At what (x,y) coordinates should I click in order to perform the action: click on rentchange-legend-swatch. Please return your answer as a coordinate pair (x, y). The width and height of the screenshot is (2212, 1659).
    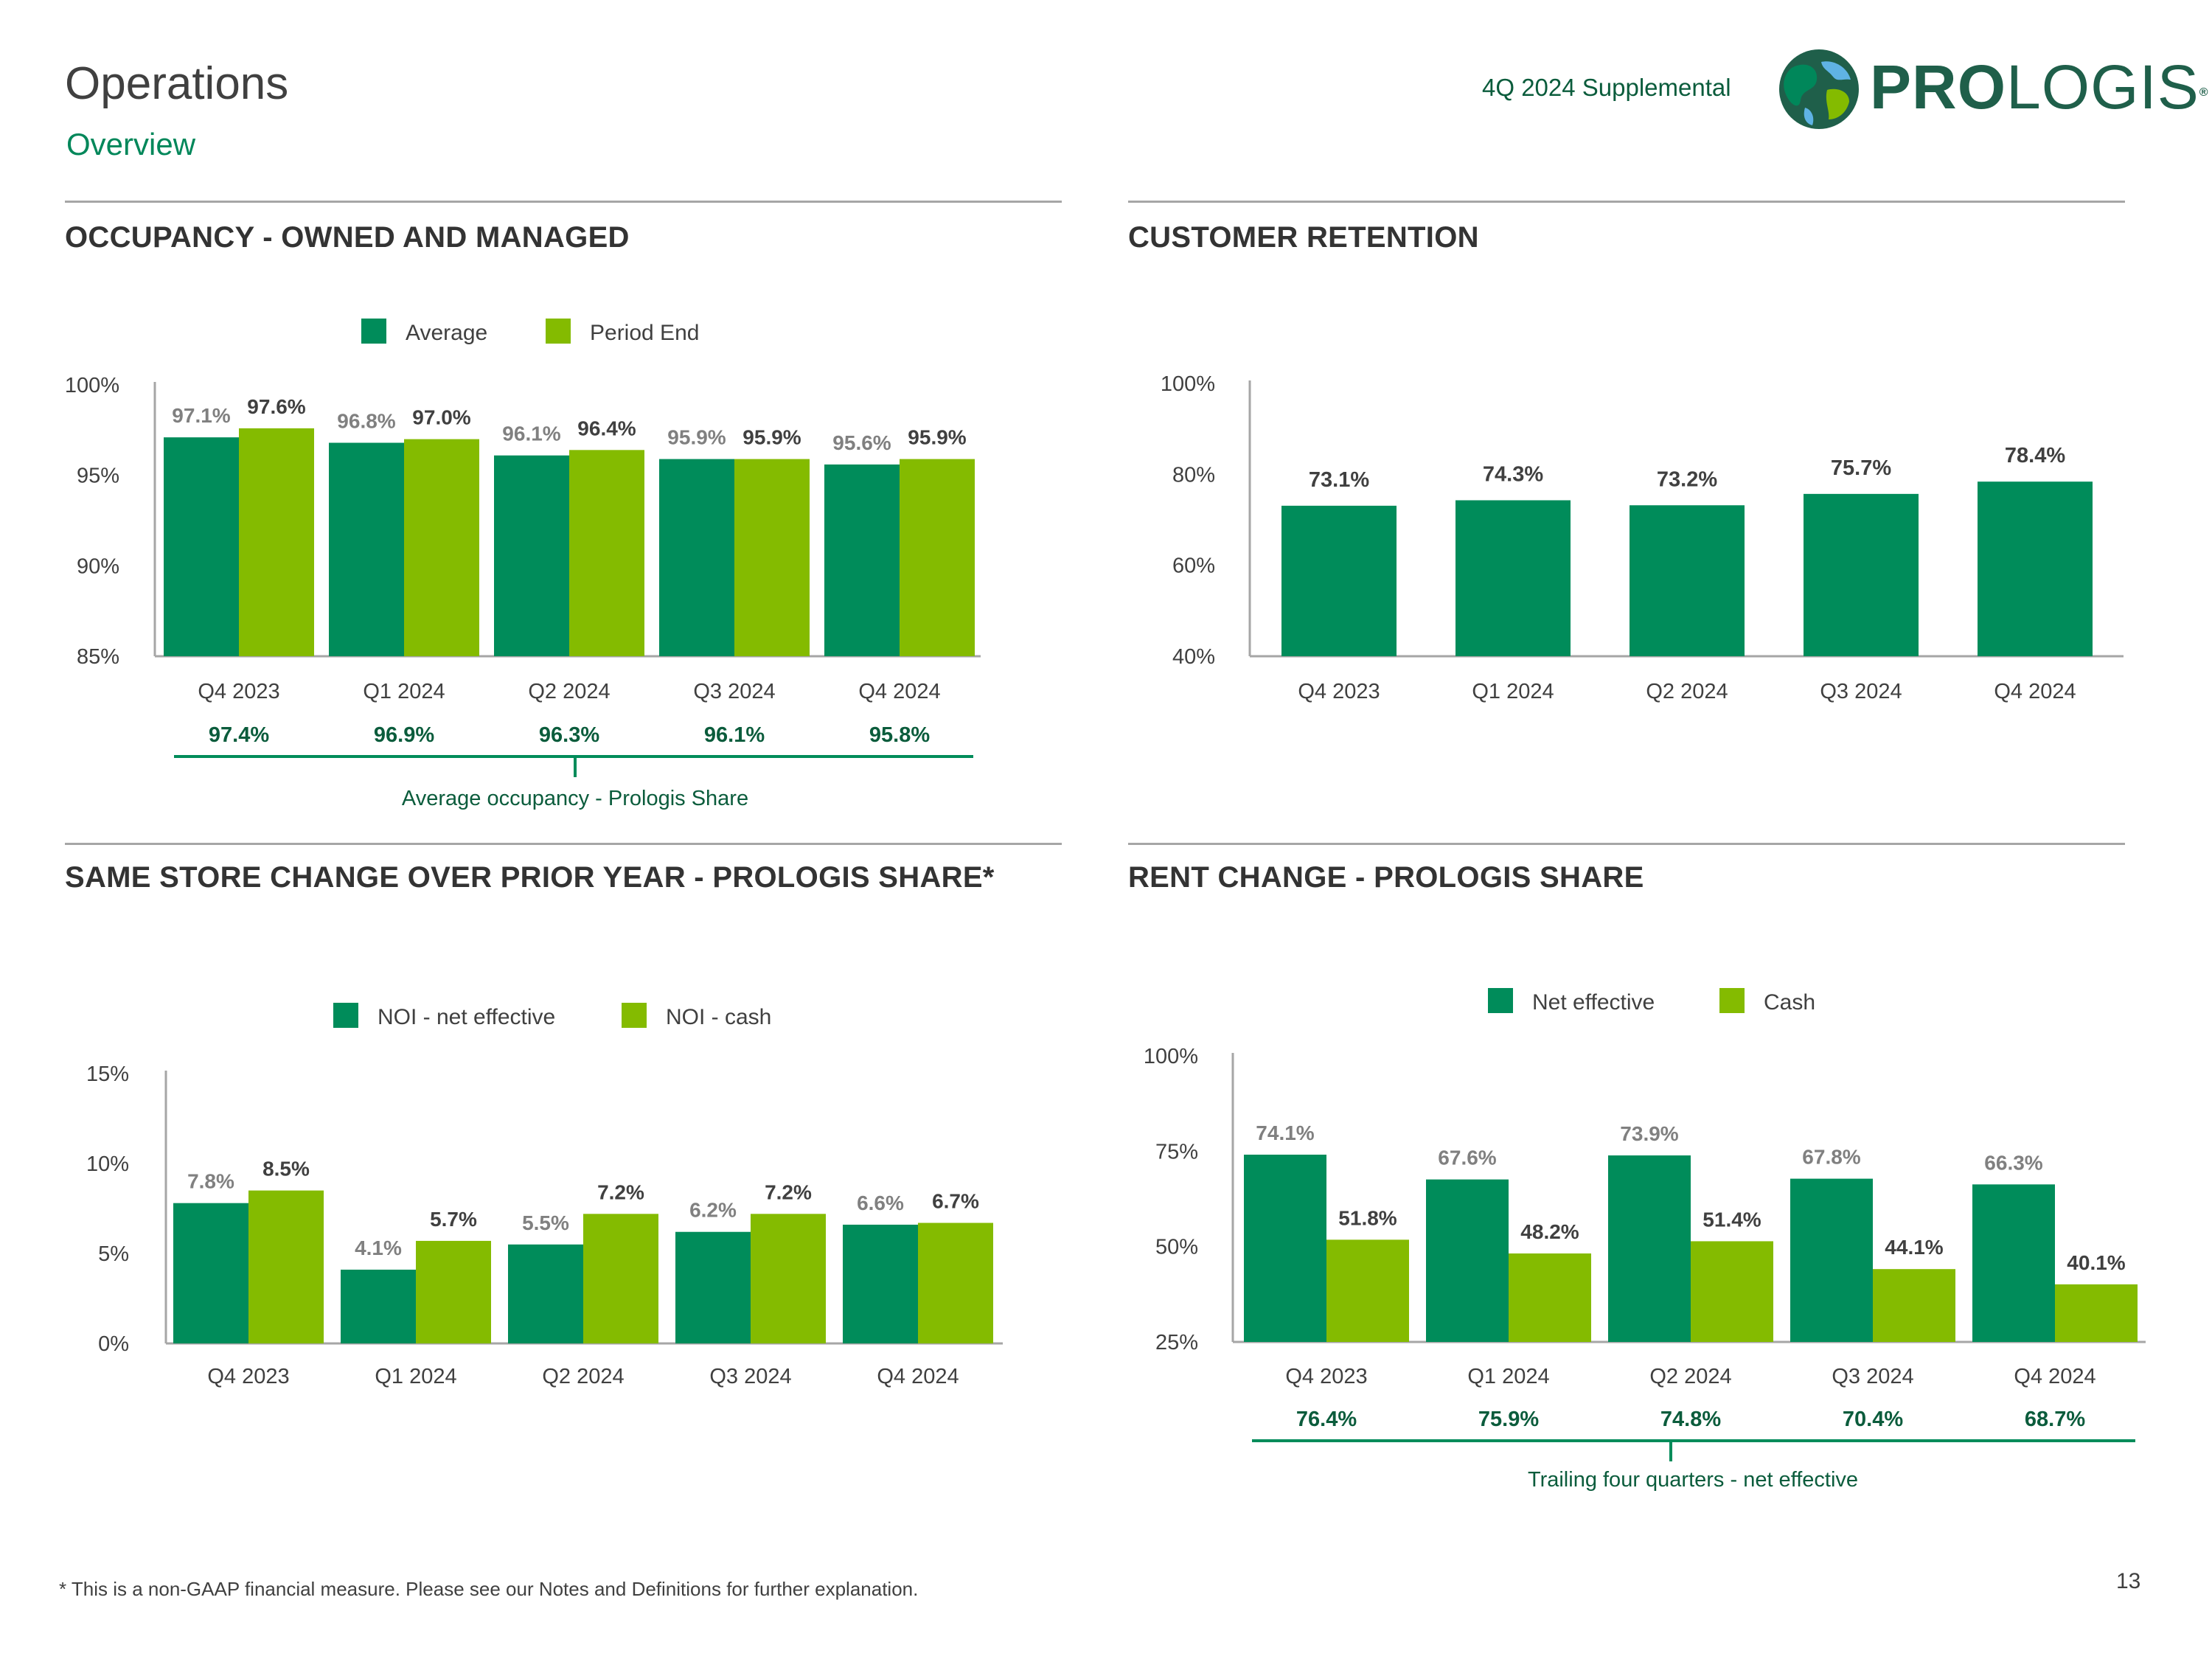
    Looking at the image, I should click on (1732, 1000).